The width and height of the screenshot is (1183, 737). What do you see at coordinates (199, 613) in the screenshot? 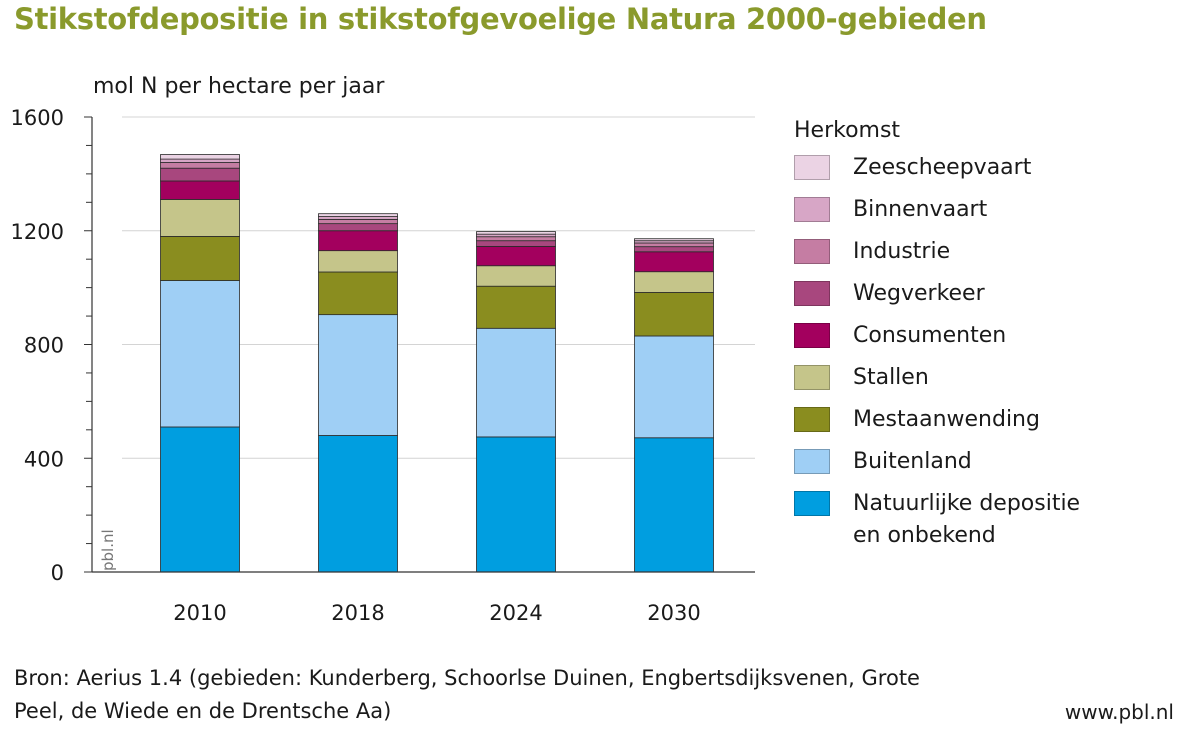
I see `x-tick-label: 2010` at bounding box center [199, 613].